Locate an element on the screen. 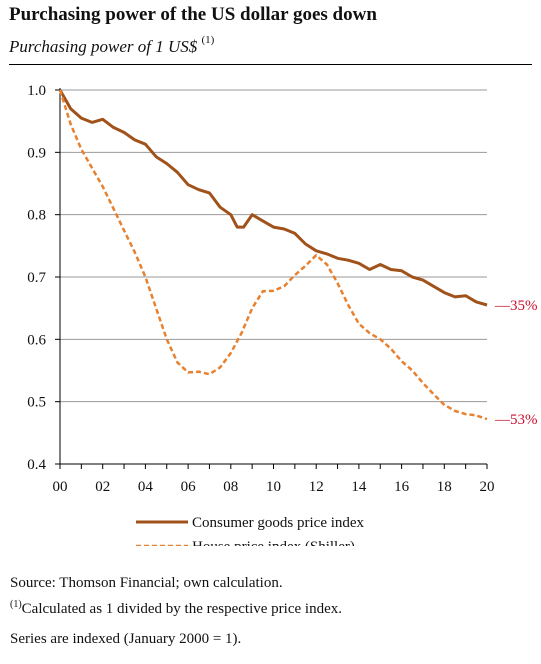 Image resolution: width=541 pixels, height=664 pixels. x-tick-label: 04 is located at coordinates (146, 487).